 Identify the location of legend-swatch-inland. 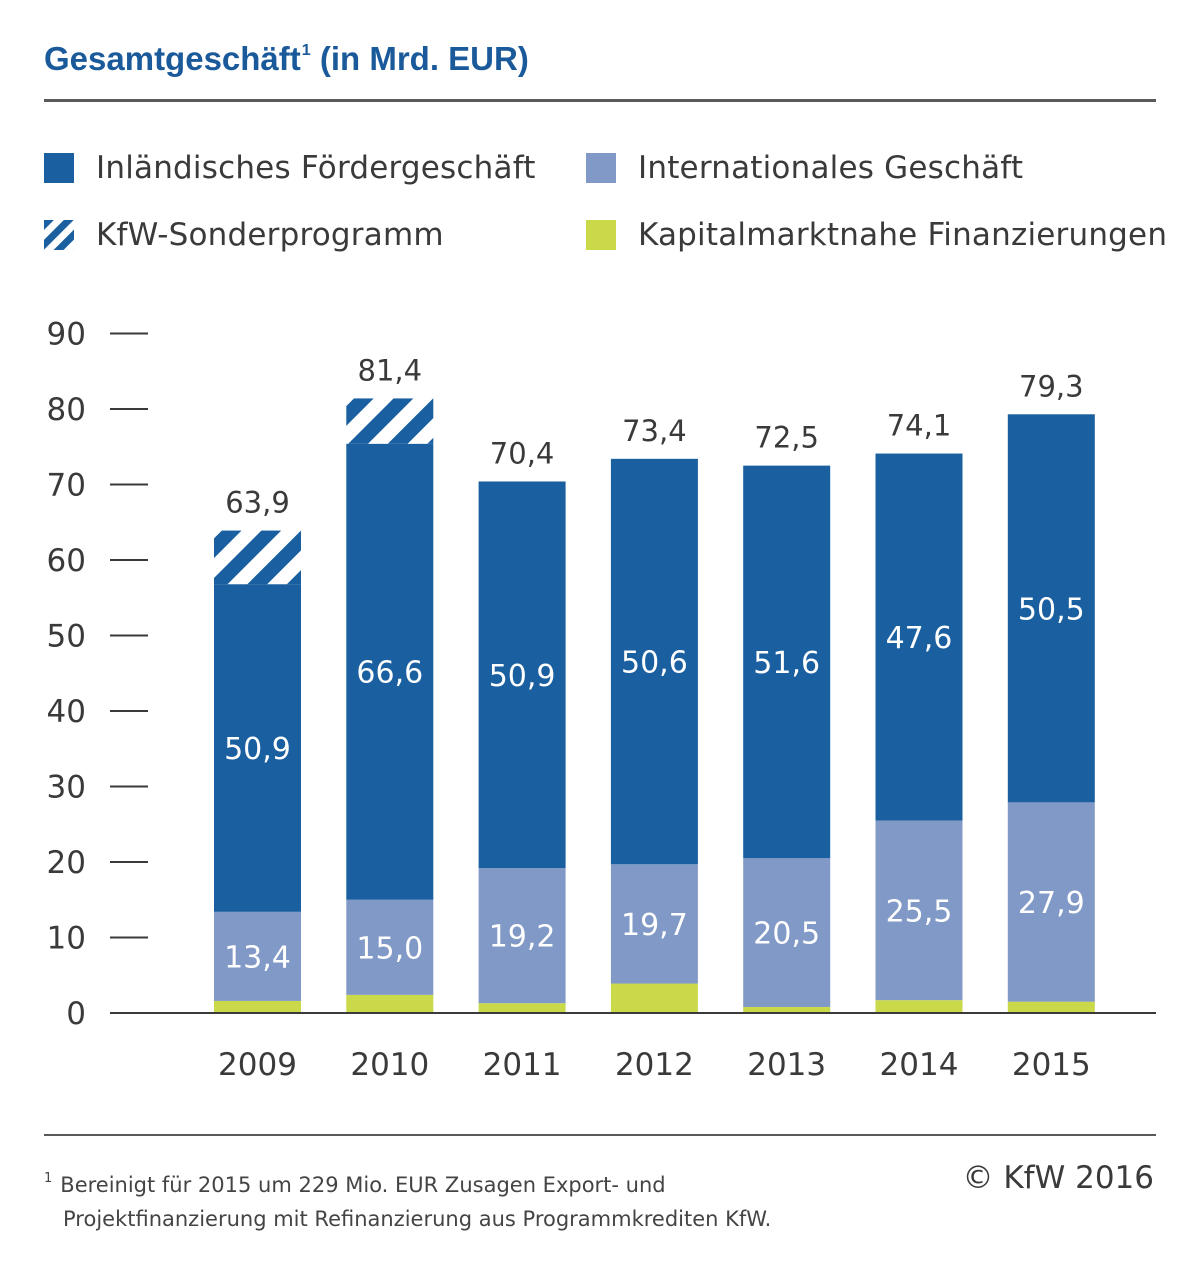
(59, 168).